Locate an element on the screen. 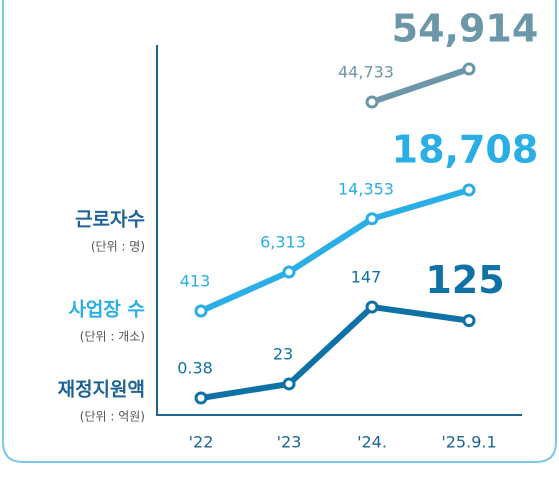 The image size is (559, 479). value-label: 0.38 is located at coordinates (195, 368).